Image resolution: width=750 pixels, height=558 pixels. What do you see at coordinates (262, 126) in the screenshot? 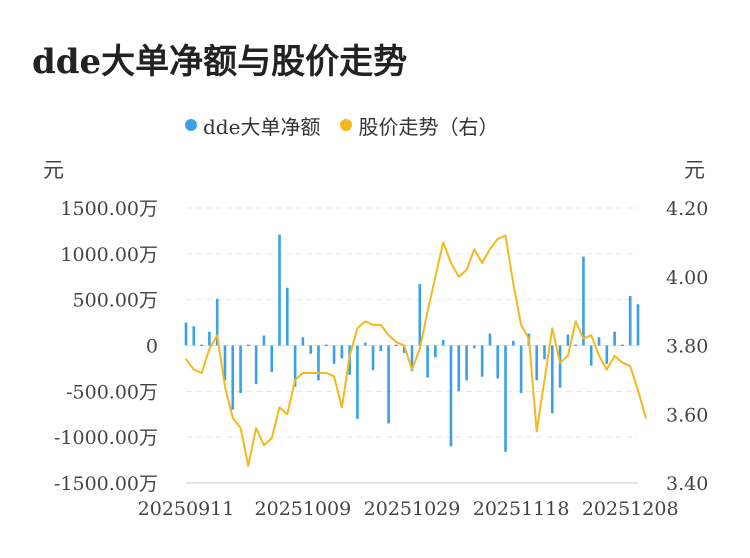
I see `legend-label-dde: dde大单净额` at bounding box center [262, 126].